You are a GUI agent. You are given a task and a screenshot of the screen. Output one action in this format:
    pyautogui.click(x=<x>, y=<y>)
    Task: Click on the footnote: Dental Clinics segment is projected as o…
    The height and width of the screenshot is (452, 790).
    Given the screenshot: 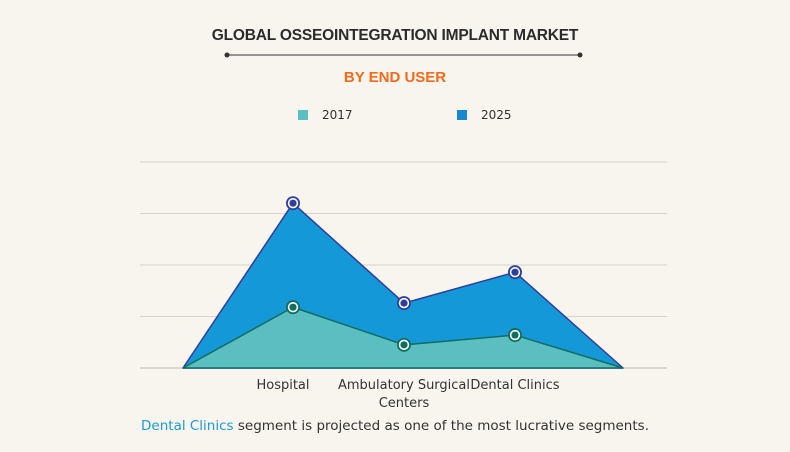 What is the action you would take?
    pyautogui.click(x=395, y=426)
    